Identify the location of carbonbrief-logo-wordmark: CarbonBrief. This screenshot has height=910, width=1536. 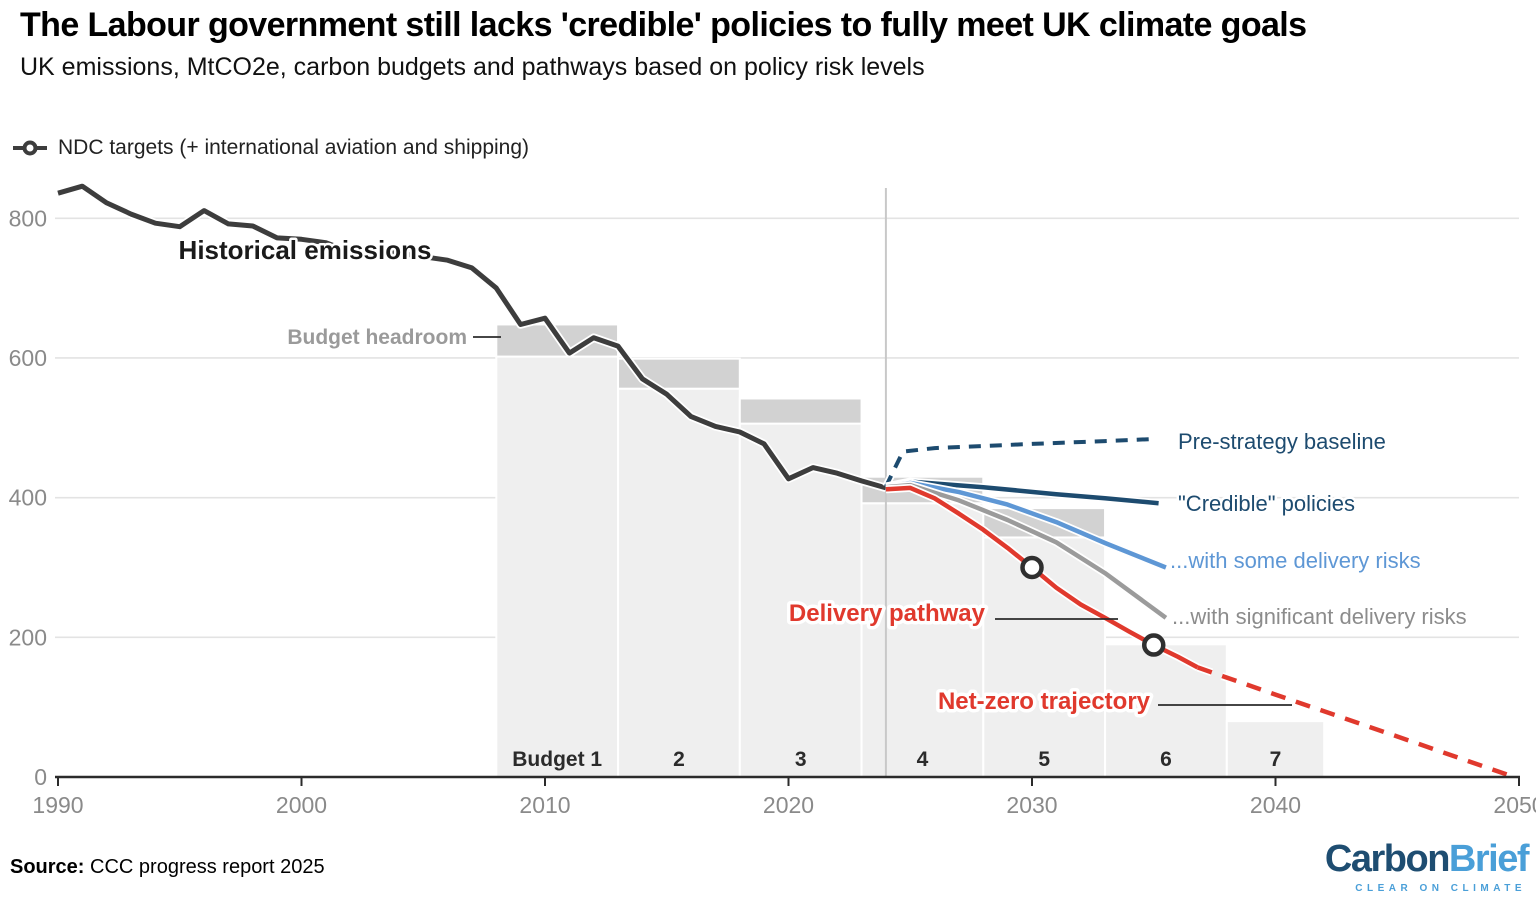
(1427, 859).